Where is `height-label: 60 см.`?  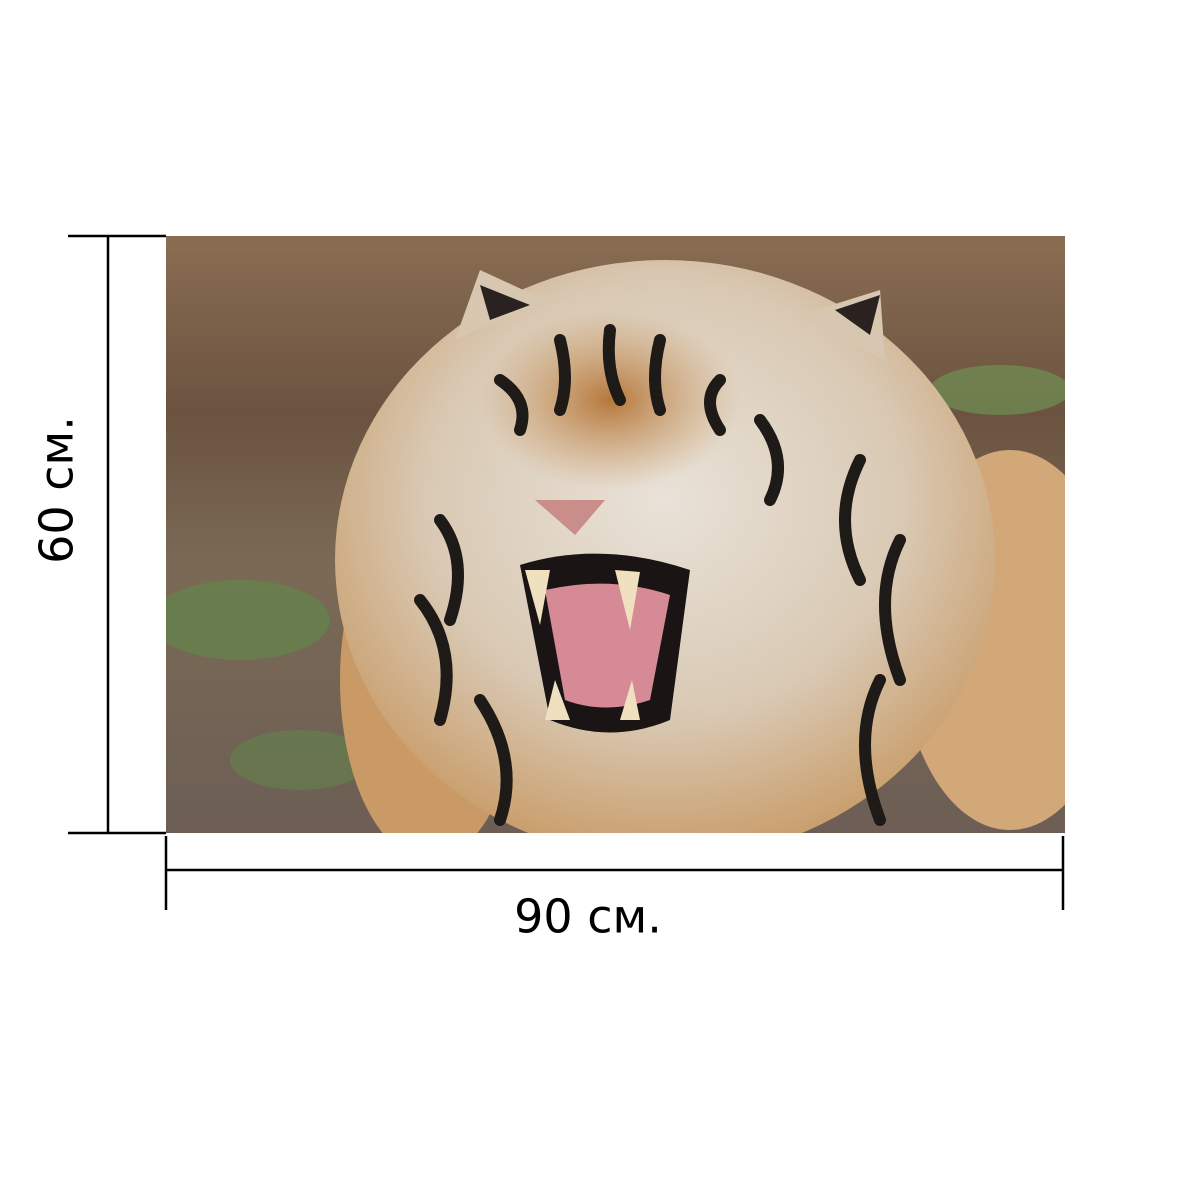
height-label: 60 см. is located at coordinates (57, 490).